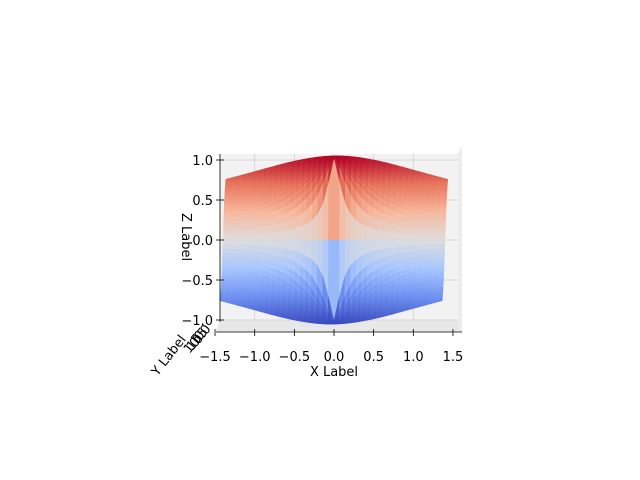 The width and height of the screenshot is (640, 480). I want to click on x-tick-label: 0.0, so click(334, 357).